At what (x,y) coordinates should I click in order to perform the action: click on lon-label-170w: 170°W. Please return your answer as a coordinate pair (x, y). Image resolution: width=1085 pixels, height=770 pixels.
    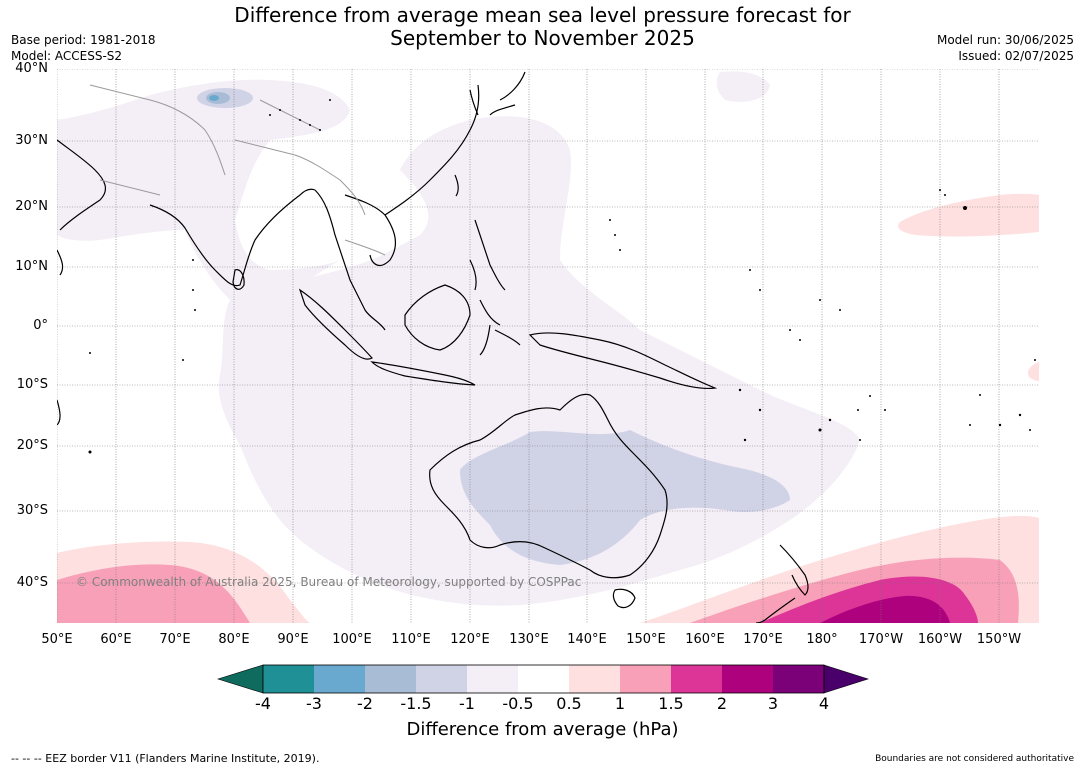
    Looking at the image, I should click on (881, 639).